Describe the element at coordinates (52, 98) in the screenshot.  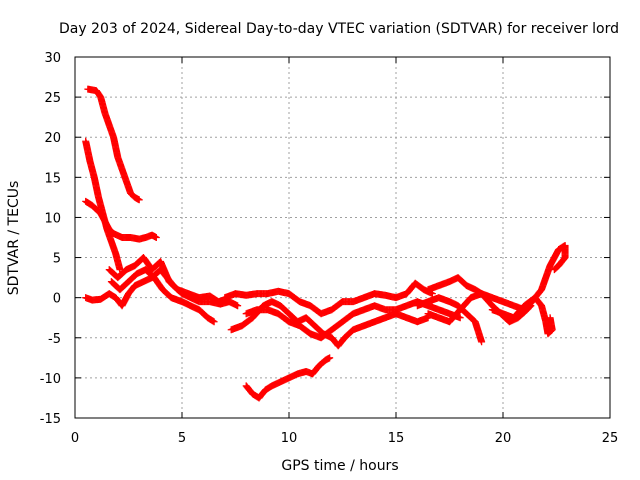
I see `y-tick-label: 25` at that location.